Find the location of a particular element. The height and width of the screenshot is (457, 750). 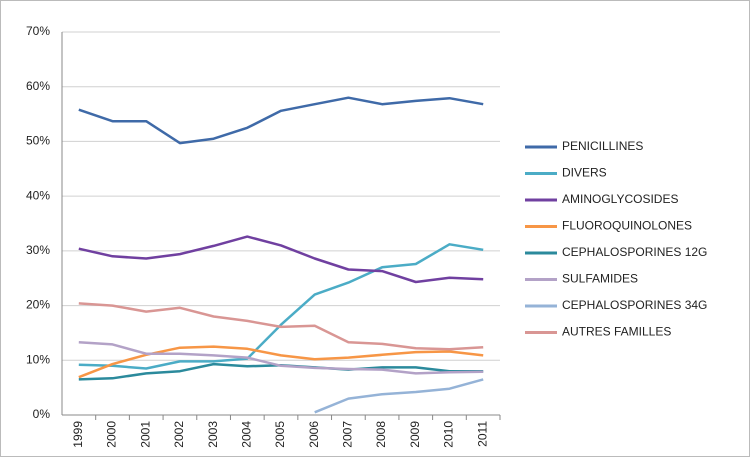

x-tick-label: 2009 is located at coordinates (415, 434).